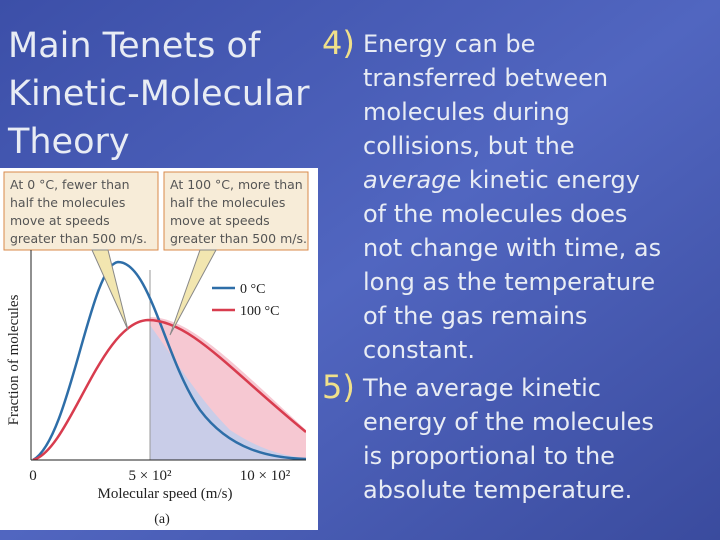  I want to click on body-line: of the molecules does, so click(495, 214).